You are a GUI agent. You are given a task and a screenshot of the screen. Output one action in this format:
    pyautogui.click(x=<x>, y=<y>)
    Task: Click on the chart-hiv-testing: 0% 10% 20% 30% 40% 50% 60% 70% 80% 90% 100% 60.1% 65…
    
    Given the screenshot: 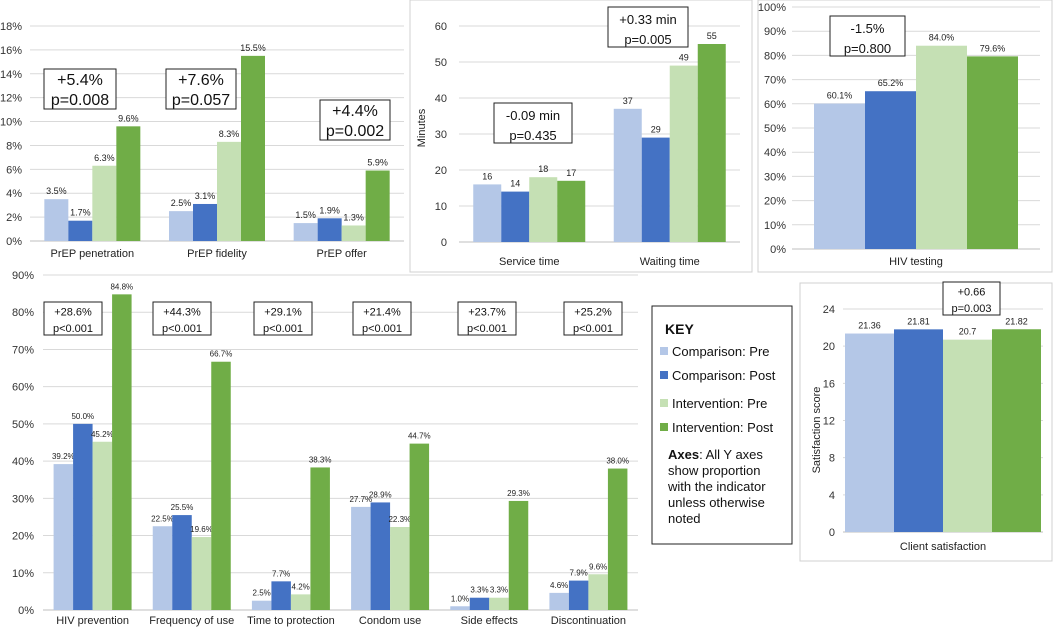 What is the action you would take?
    pyautogui.click(x=899, y=135)
    